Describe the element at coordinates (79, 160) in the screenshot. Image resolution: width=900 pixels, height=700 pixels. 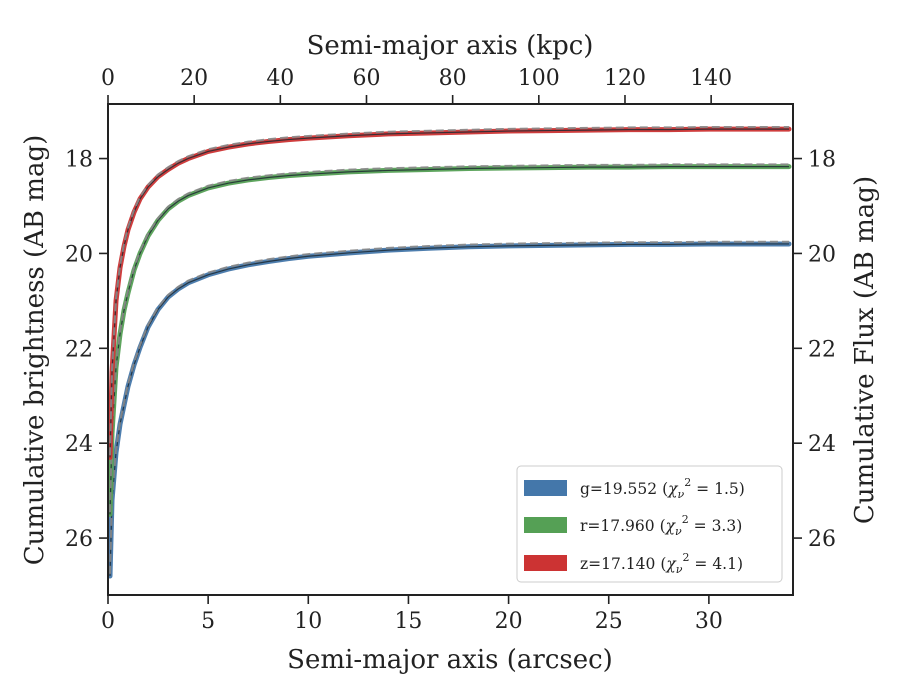
I see `y-tick-label: 18` at that location.